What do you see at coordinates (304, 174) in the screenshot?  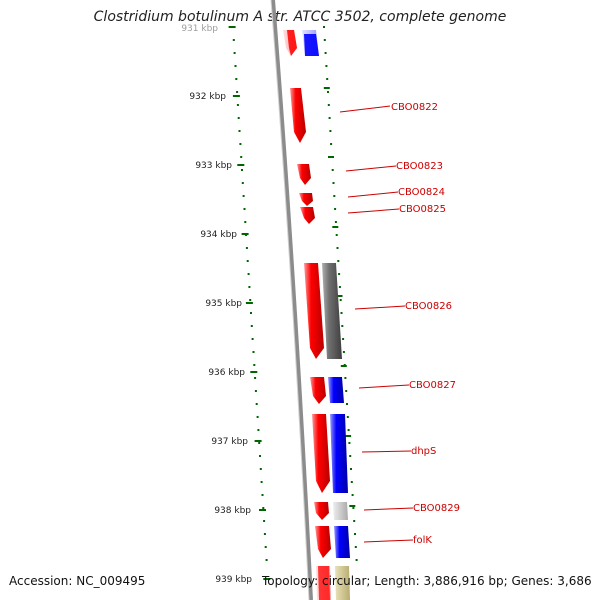 I see `gene-cbo0823` at bounding box center [304, 174].